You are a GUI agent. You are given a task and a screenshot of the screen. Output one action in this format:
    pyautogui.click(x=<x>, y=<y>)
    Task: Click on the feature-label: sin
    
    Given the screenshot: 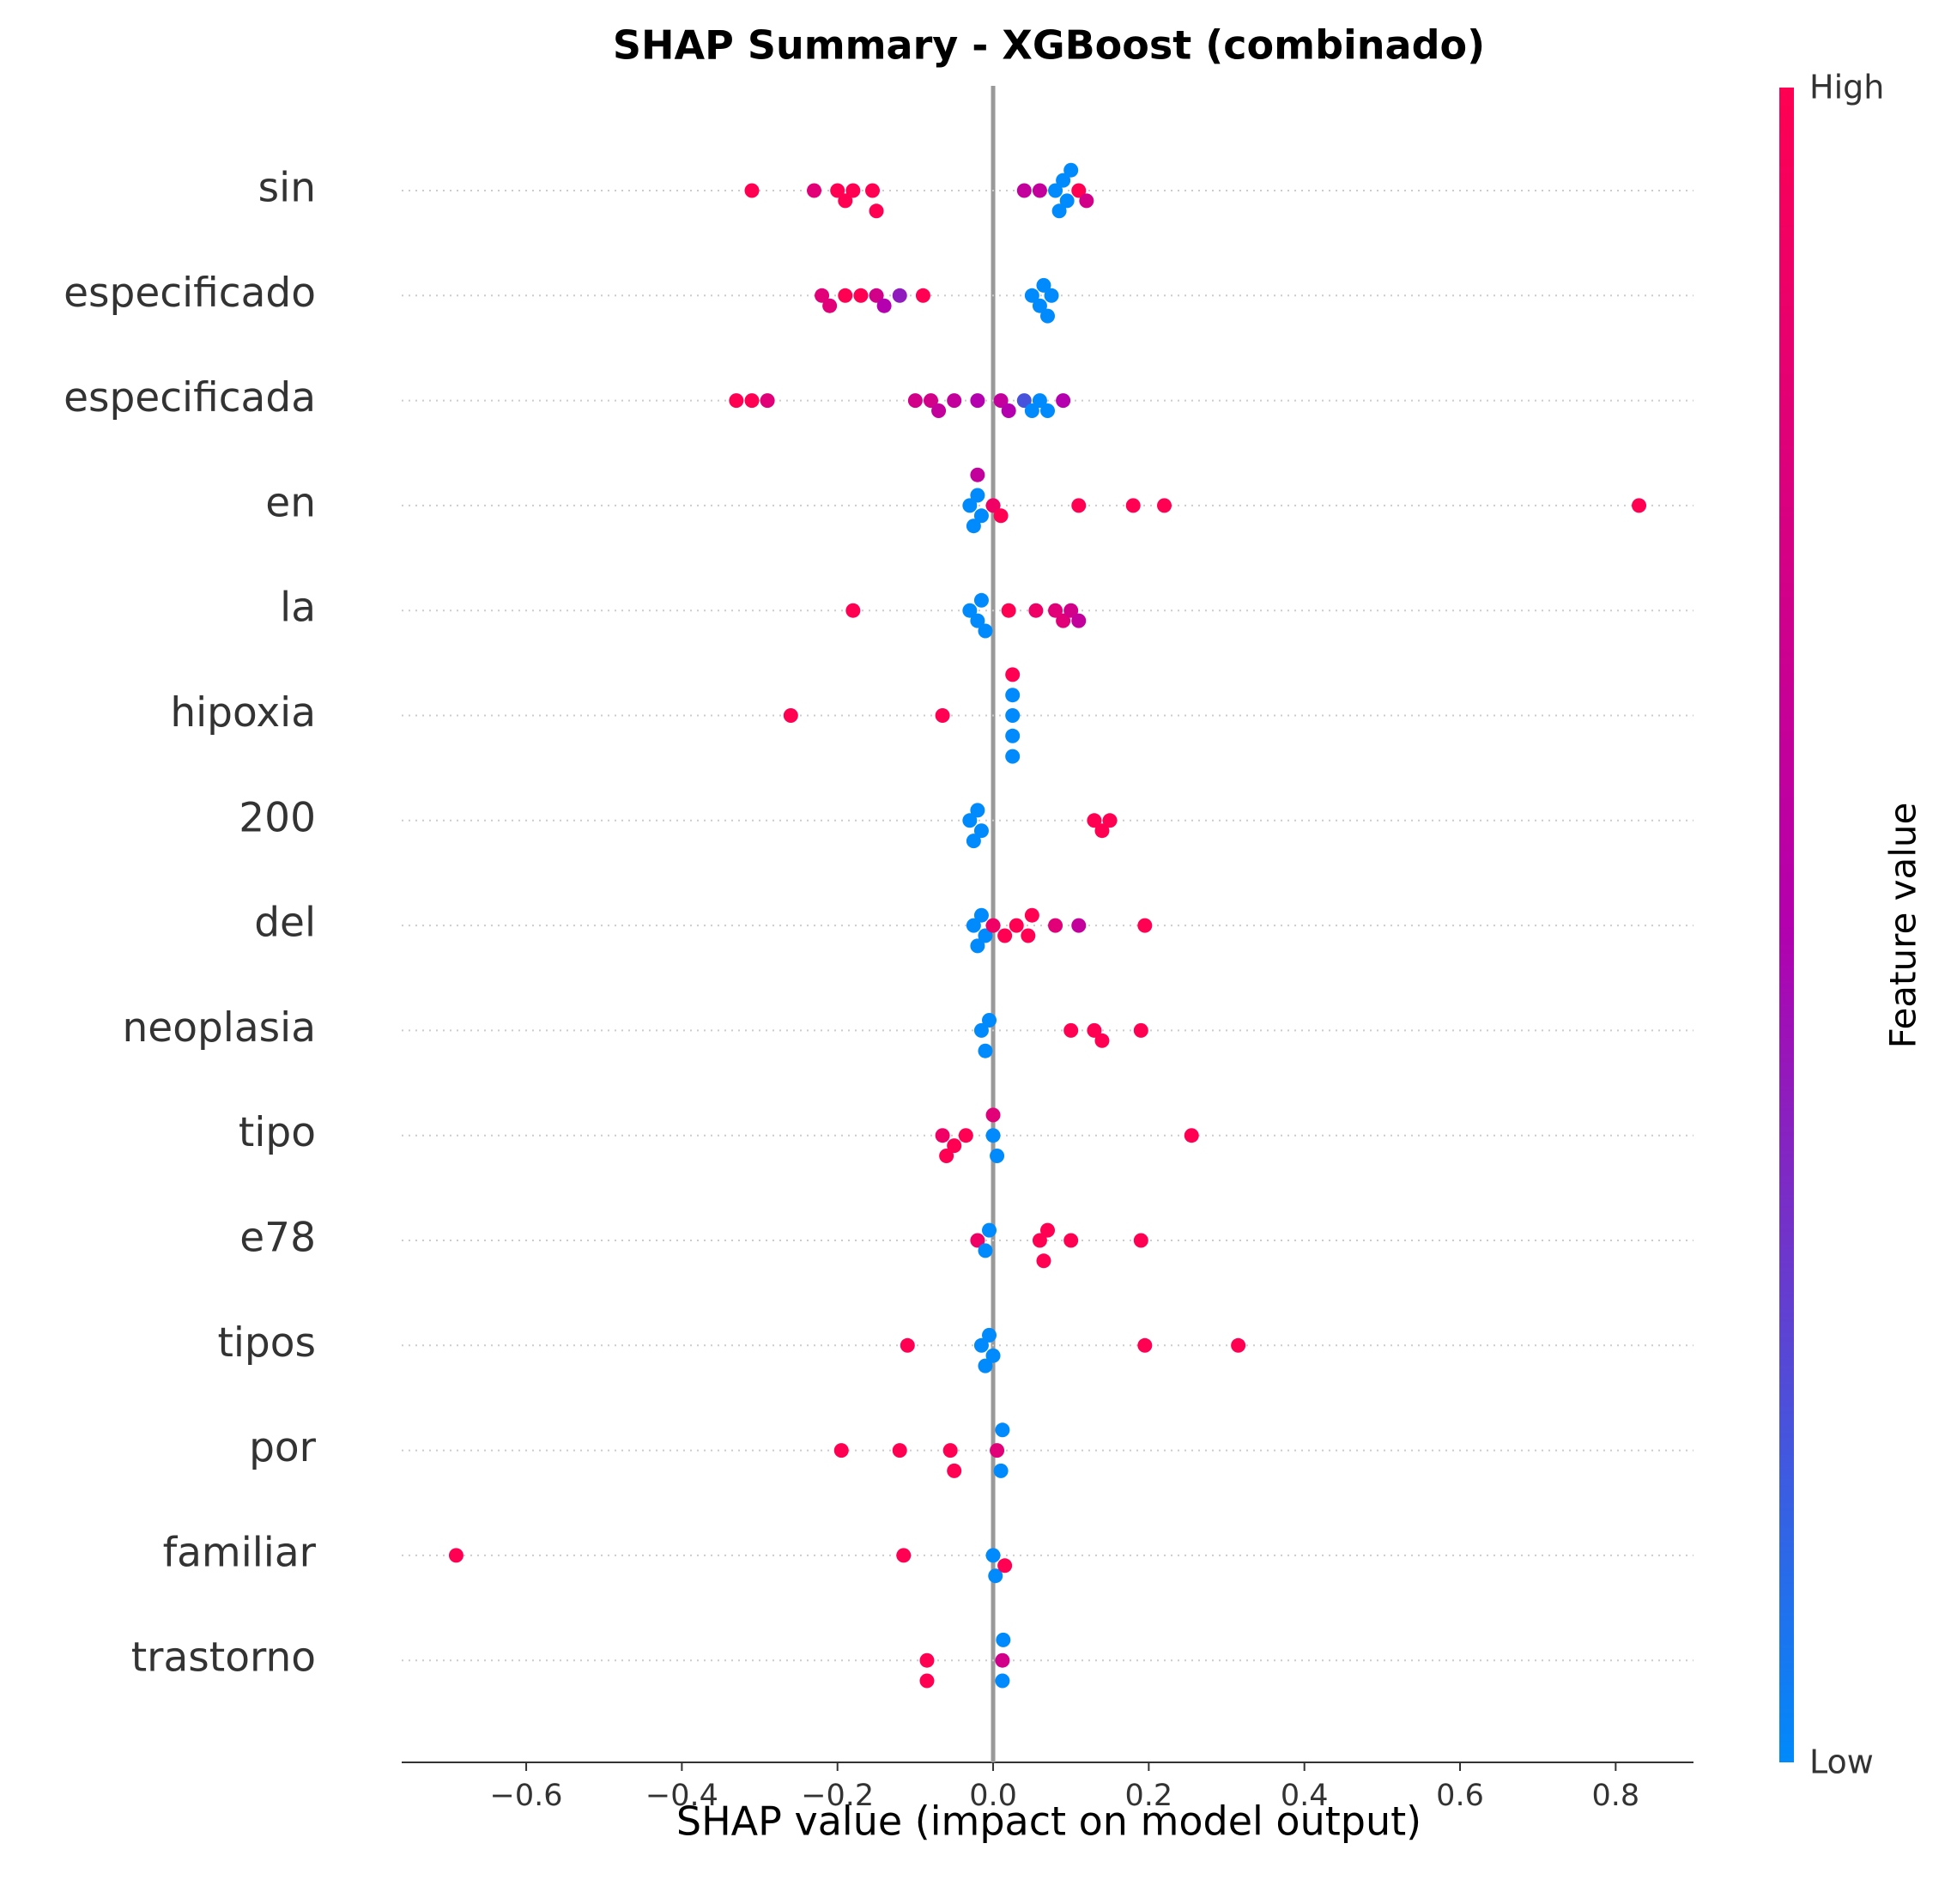 What is the action you would take?
    pyautogui.click(x=287, y=189)
    